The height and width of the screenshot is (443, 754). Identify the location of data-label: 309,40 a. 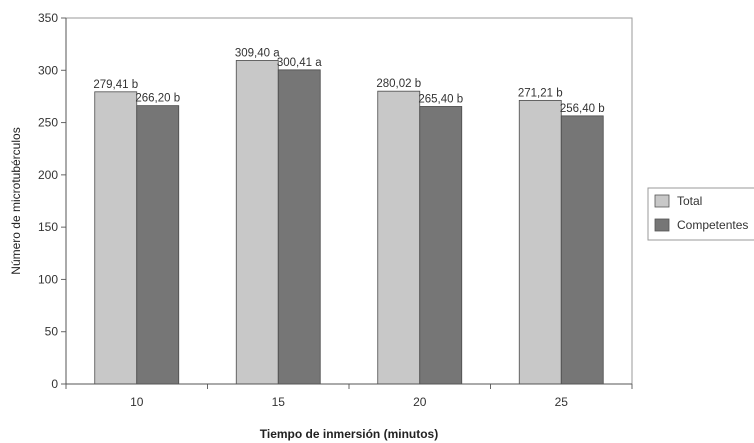
(257, 53).